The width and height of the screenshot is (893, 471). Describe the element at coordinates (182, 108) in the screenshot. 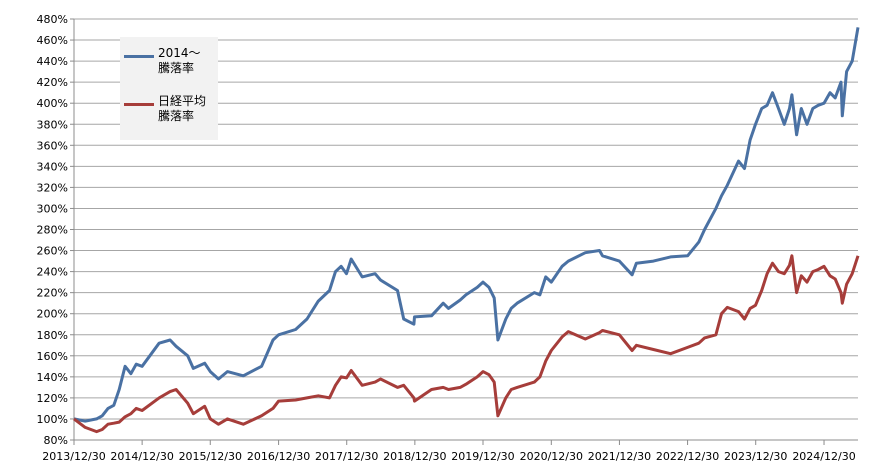

I see `legend-label-series-2: 日経平均 騰落率` at that location.